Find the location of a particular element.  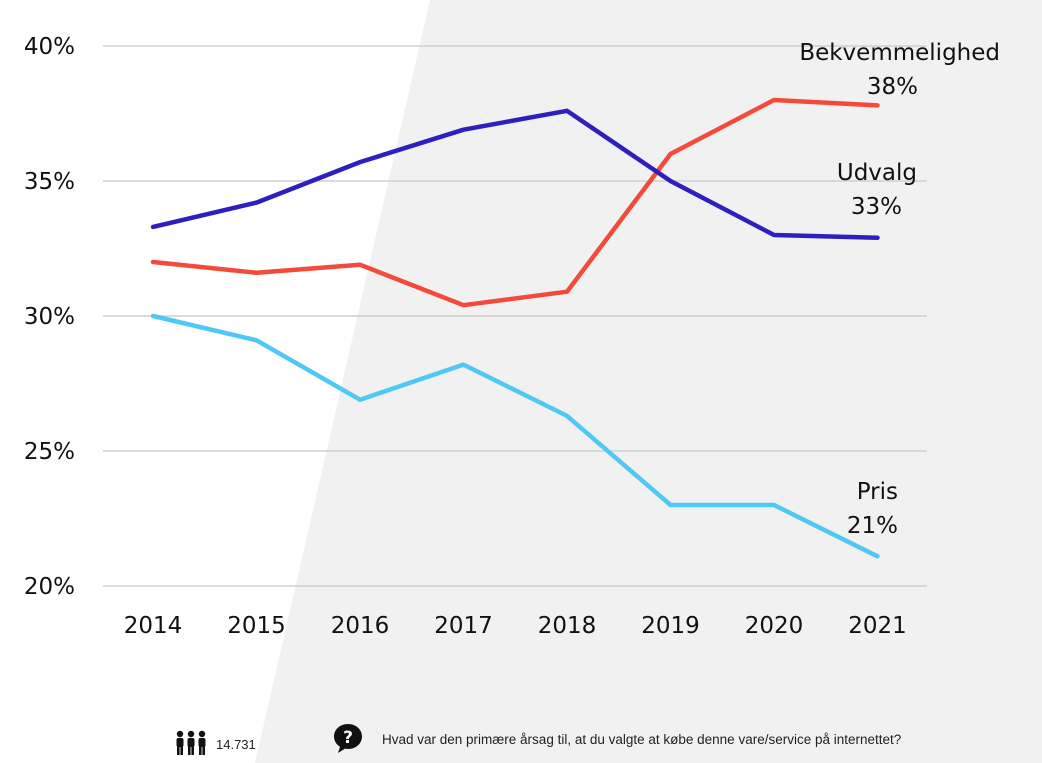

y-axis-ticks: 20% 25% 30% 35% 40% is located at coordinates (49, 317).